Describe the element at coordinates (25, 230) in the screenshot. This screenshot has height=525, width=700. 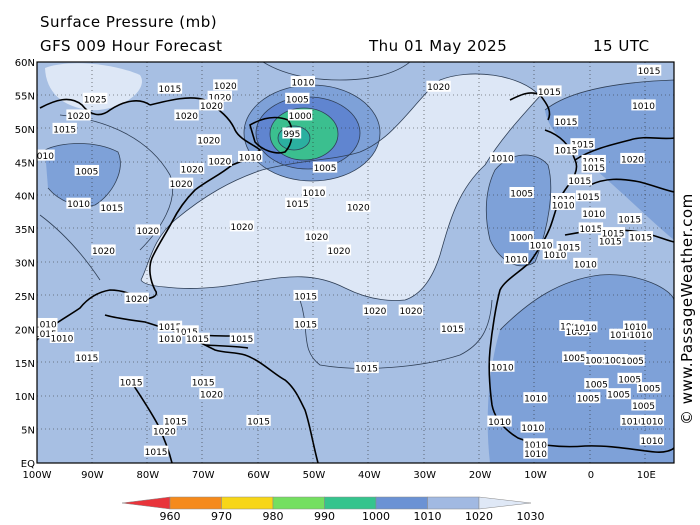
I see `lat-tick-label: 35N` at that location.